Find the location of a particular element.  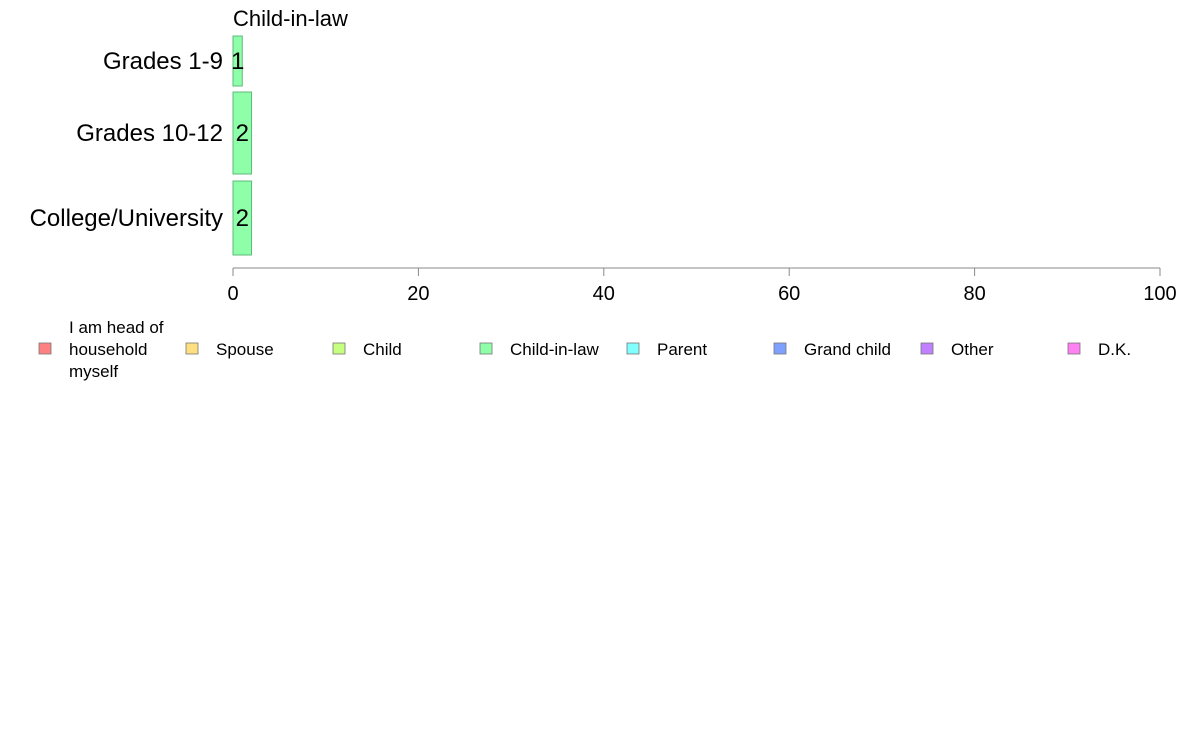

x-tick-label: 40 is located at coordinates (604, 294).